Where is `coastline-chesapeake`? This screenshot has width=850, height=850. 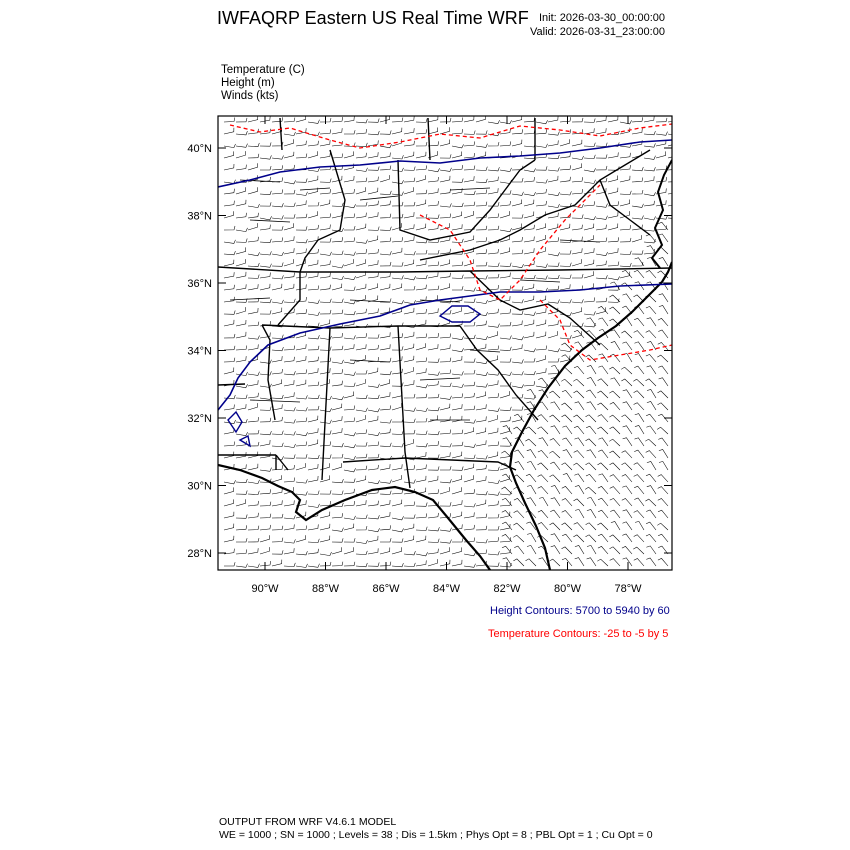
coastline-chesapeake is located at coordinates (661, 214).